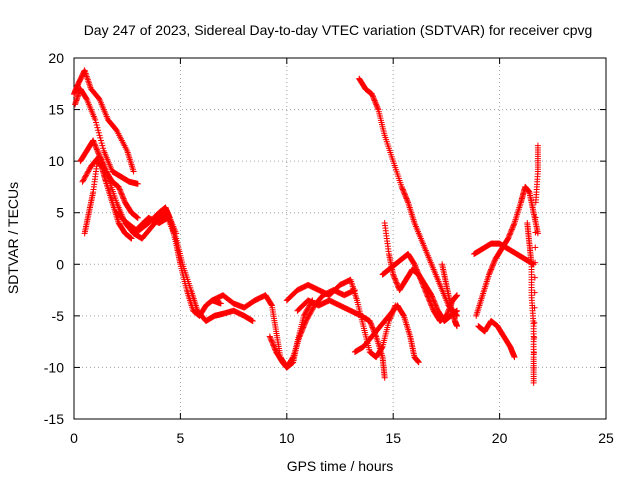 The image size is (640, 480). I want to click on x-tick-label: 10, so click(287, 438).